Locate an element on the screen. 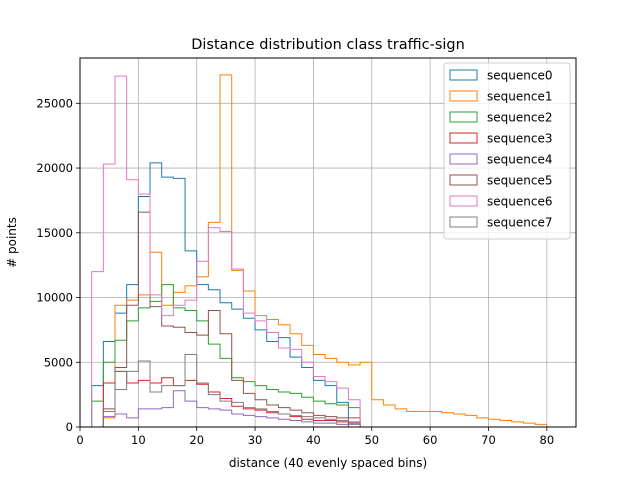 The image size is (640, 484). y-tick-label: 0 is located at coordinates (69, 427).